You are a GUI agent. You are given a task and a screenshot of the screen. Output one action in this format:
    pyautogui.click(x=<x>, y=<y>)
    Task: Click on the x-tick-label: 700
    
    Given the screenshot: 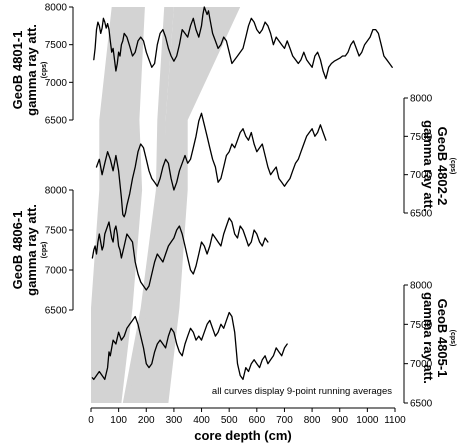 What is the action you would take?
    pyautogui.click(x=284, y=420)
    